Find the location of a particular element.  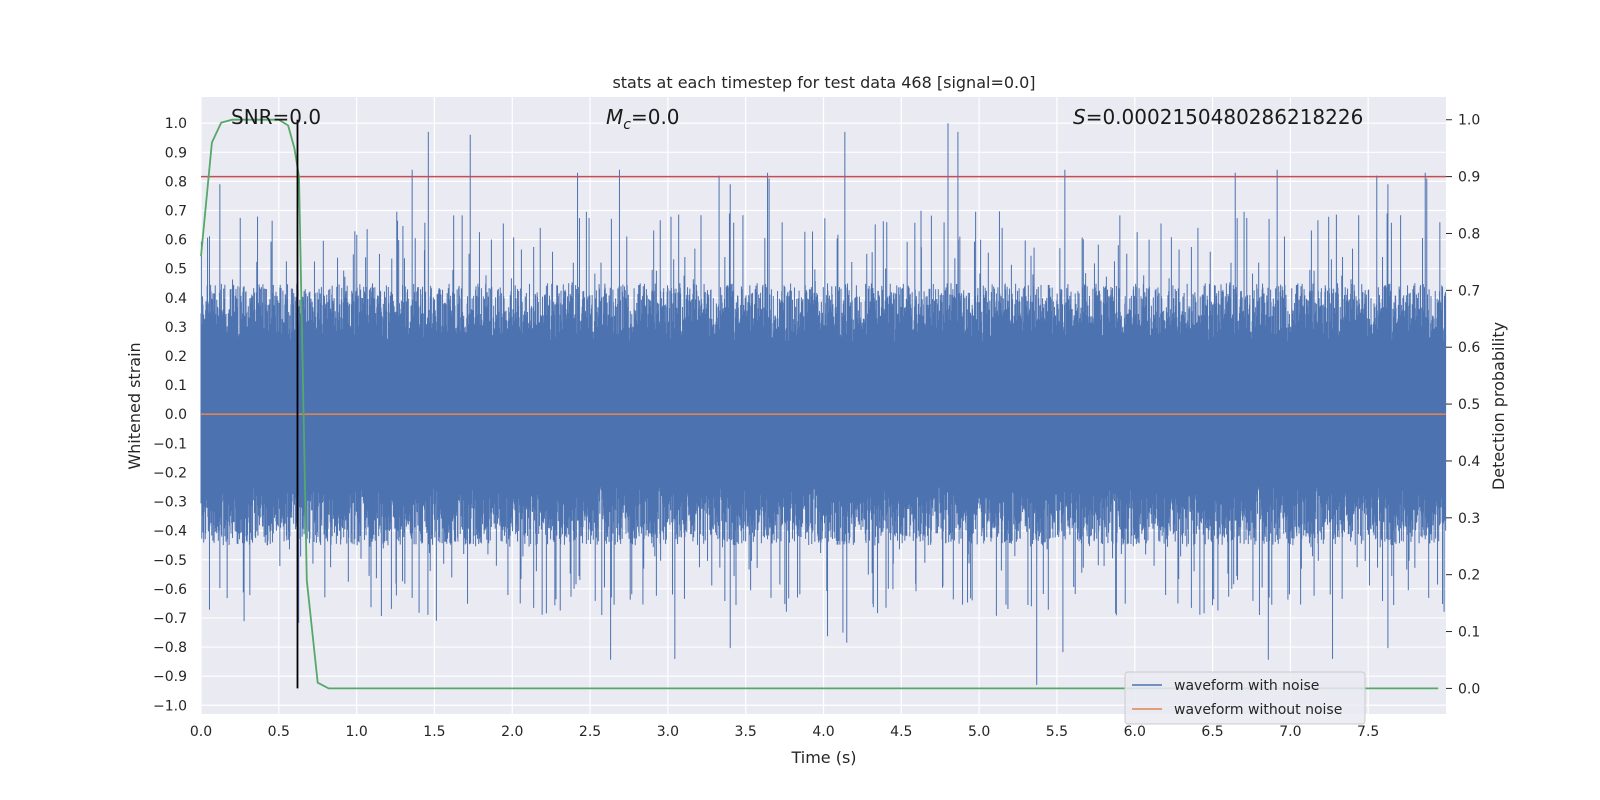

y-left-tick-label: −0.6 is located at coordinates (170, 590).